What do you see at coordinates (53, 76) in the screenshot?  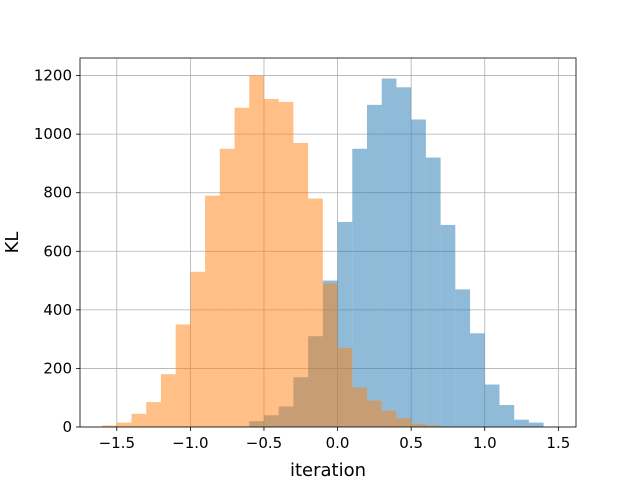 I see `y-tick-label: 1200` at bounding box center [53, 76].